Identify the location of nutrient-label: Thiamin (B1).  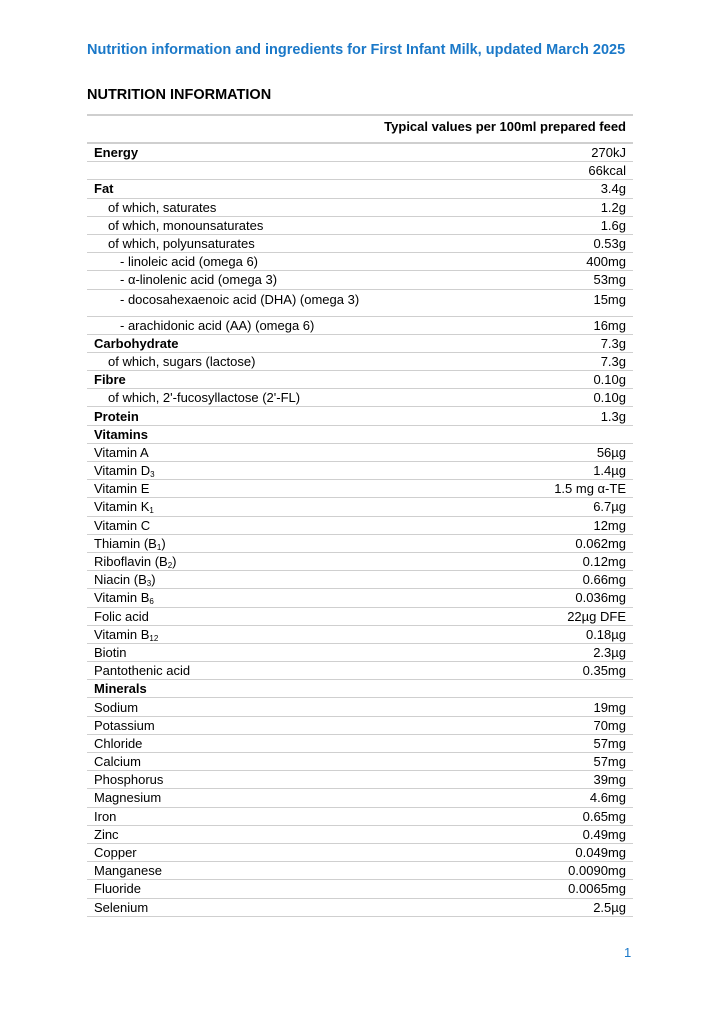
(130, 544).